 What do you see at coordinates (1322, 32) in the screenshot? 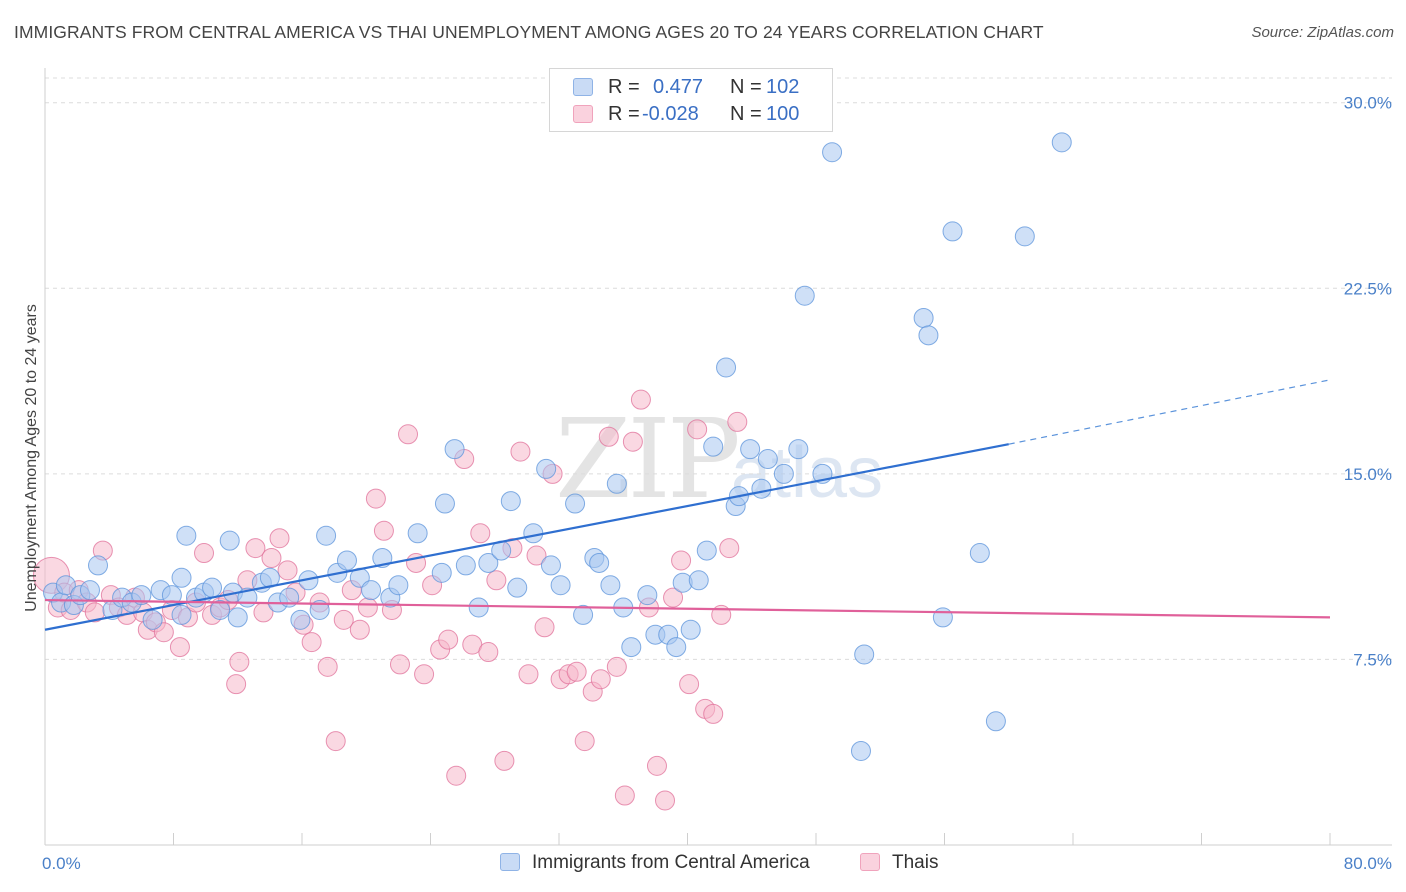
I see `source-label: Source: ZipAtlas.com` at bounding box center [1322, 32].